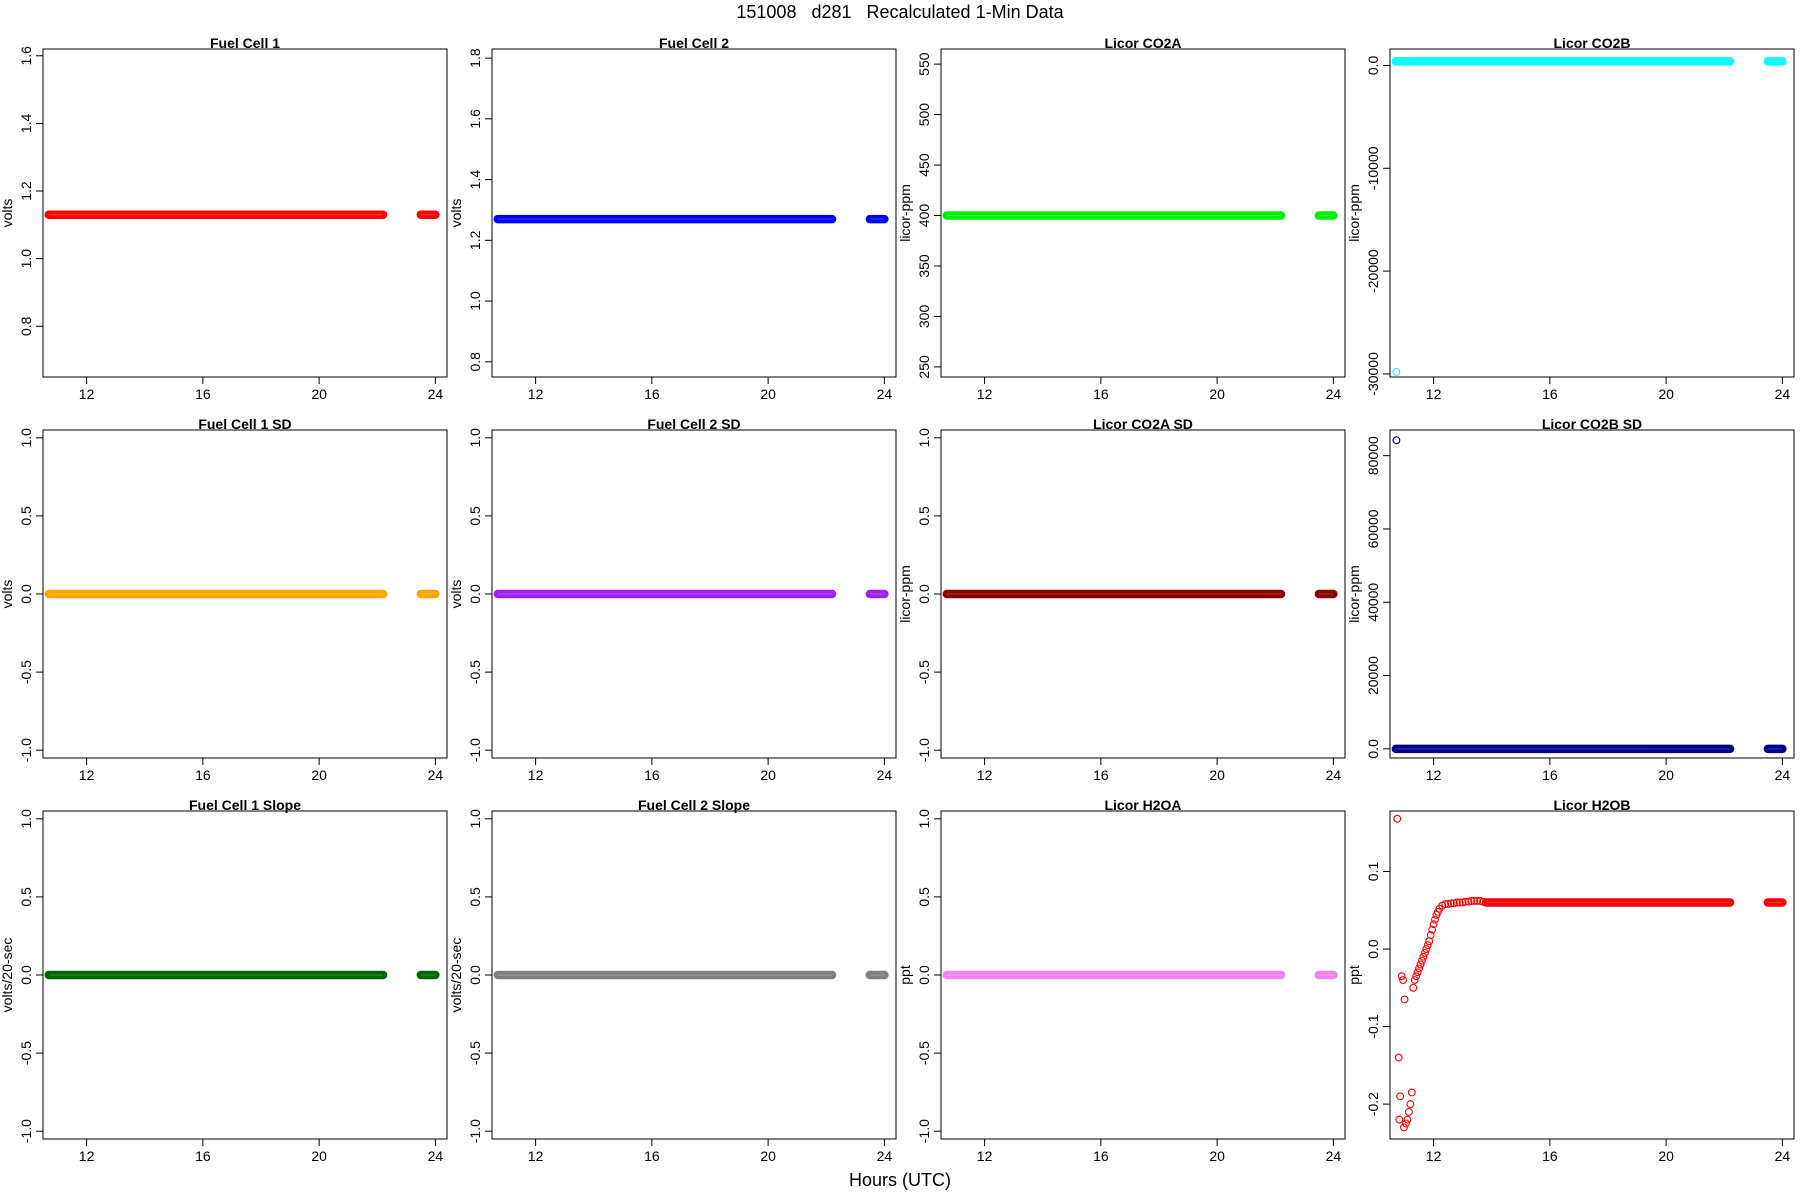  I want to click on y-tick-label: 60000, so click(1373, 528).